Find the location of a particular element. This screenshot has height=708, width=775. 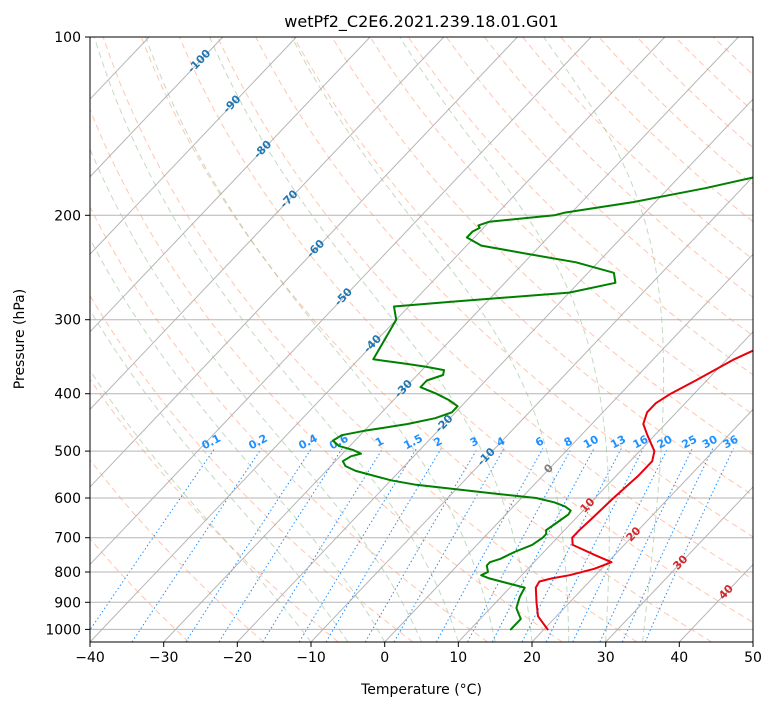

mixing-ratio-label: 10 is located at coordinates (591, 442).